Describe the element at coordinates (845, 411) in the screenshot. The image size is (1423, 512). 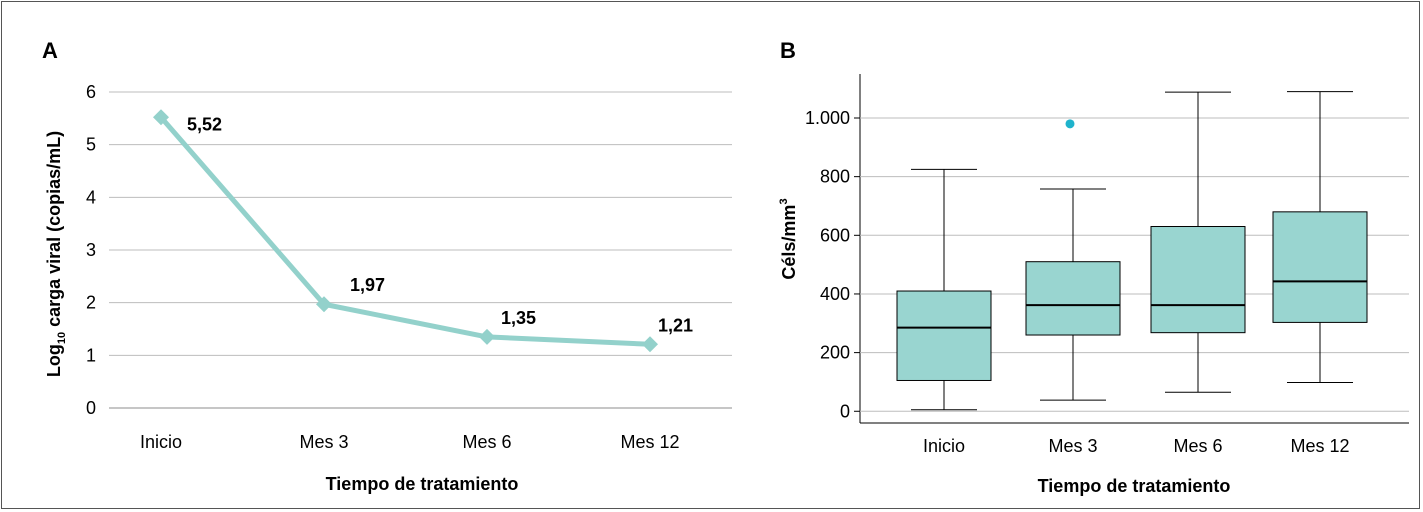
I see `chart-b-y-tick-label: 0` at that location.